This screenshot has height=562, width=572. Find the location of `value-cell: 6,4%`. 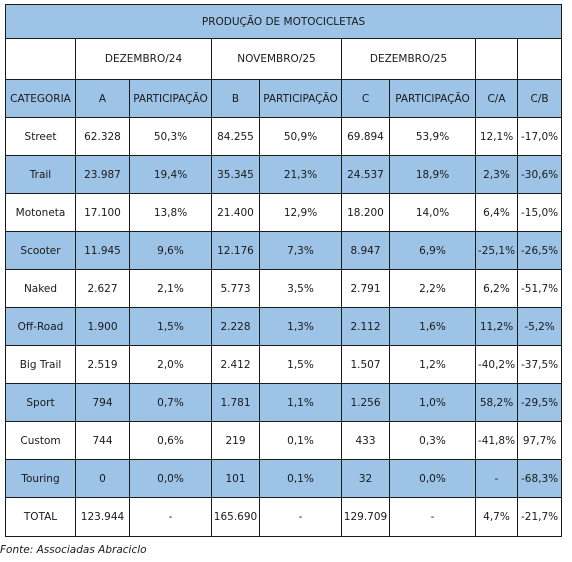

value-cell: 6,4% is located at coordinates (496, 212).